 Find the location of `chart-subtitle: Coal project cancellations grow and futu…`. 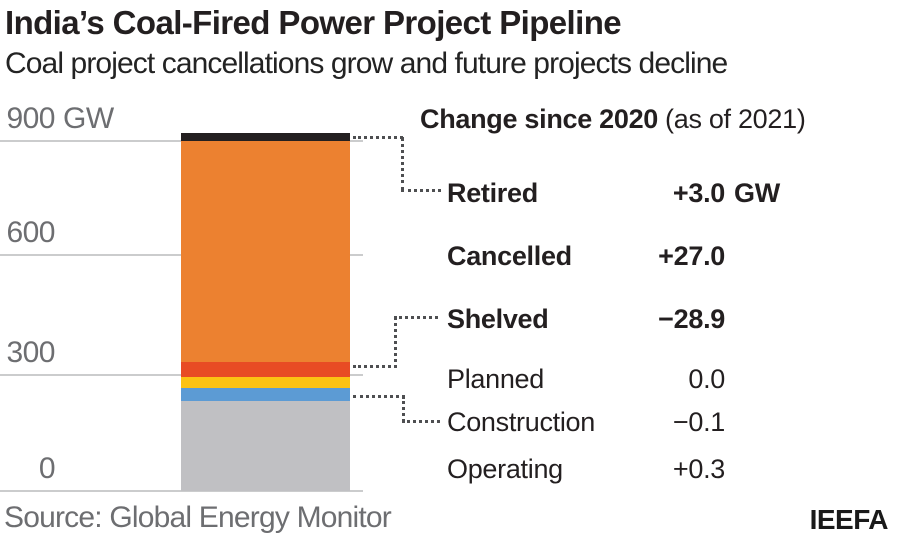

chart-subtitle: Coal project cancellations grow and futu… is located at coordinates (366, 63).